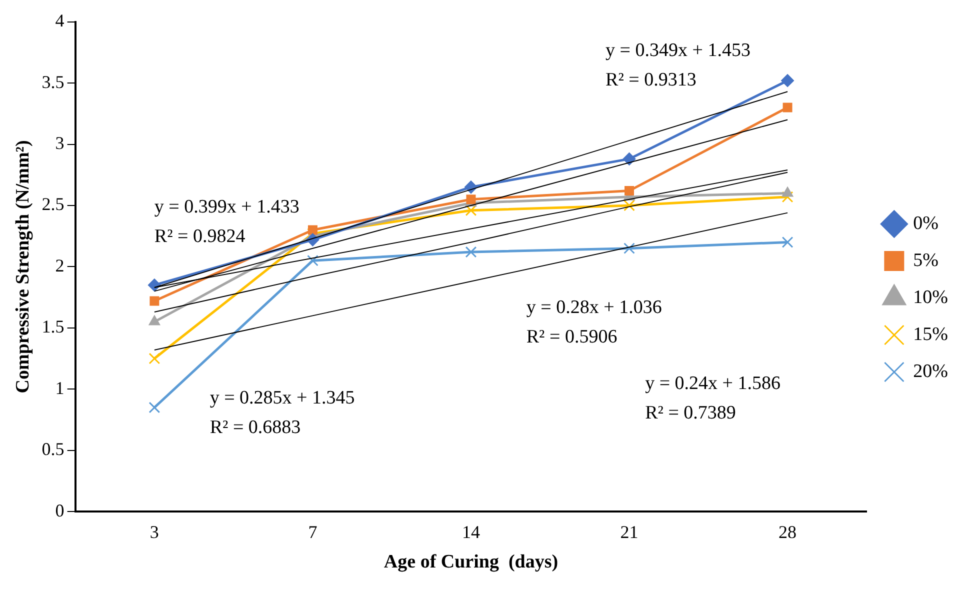 The width and height of the screenshot is (978, 590). Describe the element at coordinates (23, 267) in the screenshot. I see `y-axis-title: Compressive Strength (N/mm²)` at that location.